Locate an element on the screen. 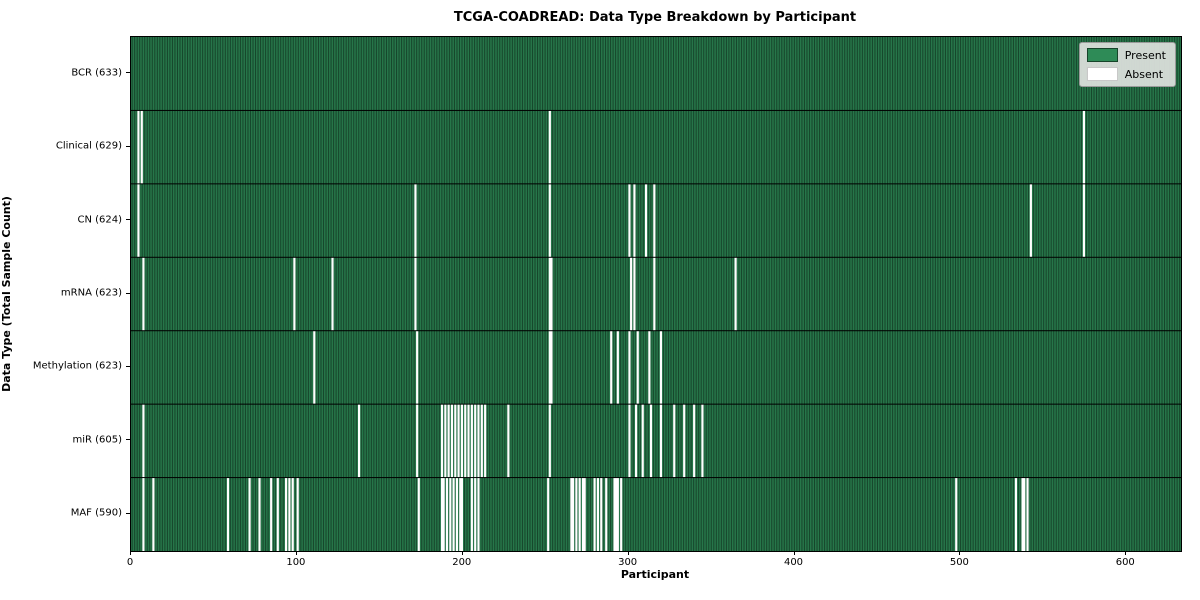 This screenshot has width=1200, height=600. legend-label-present: Present is located at coordinates (1145, 55).